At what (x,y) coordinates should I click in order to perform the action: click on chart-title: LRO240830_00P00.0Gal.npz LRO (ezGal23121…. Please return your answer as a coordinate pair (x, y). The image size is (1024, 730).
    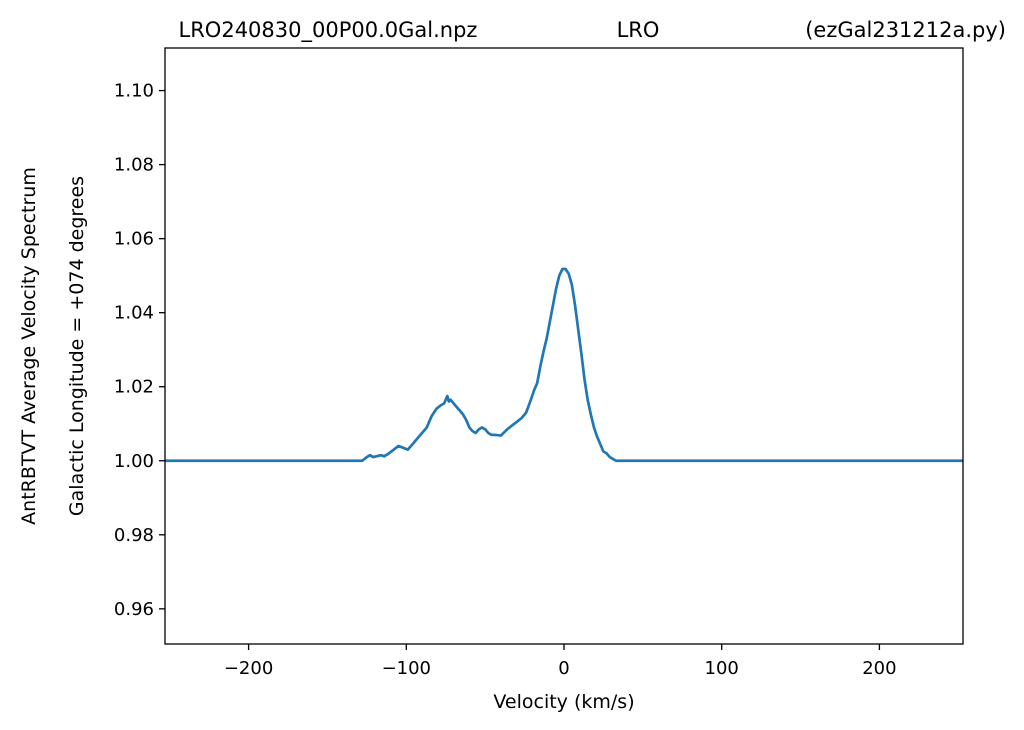
    Looking at the image, I should click on (592, 30).